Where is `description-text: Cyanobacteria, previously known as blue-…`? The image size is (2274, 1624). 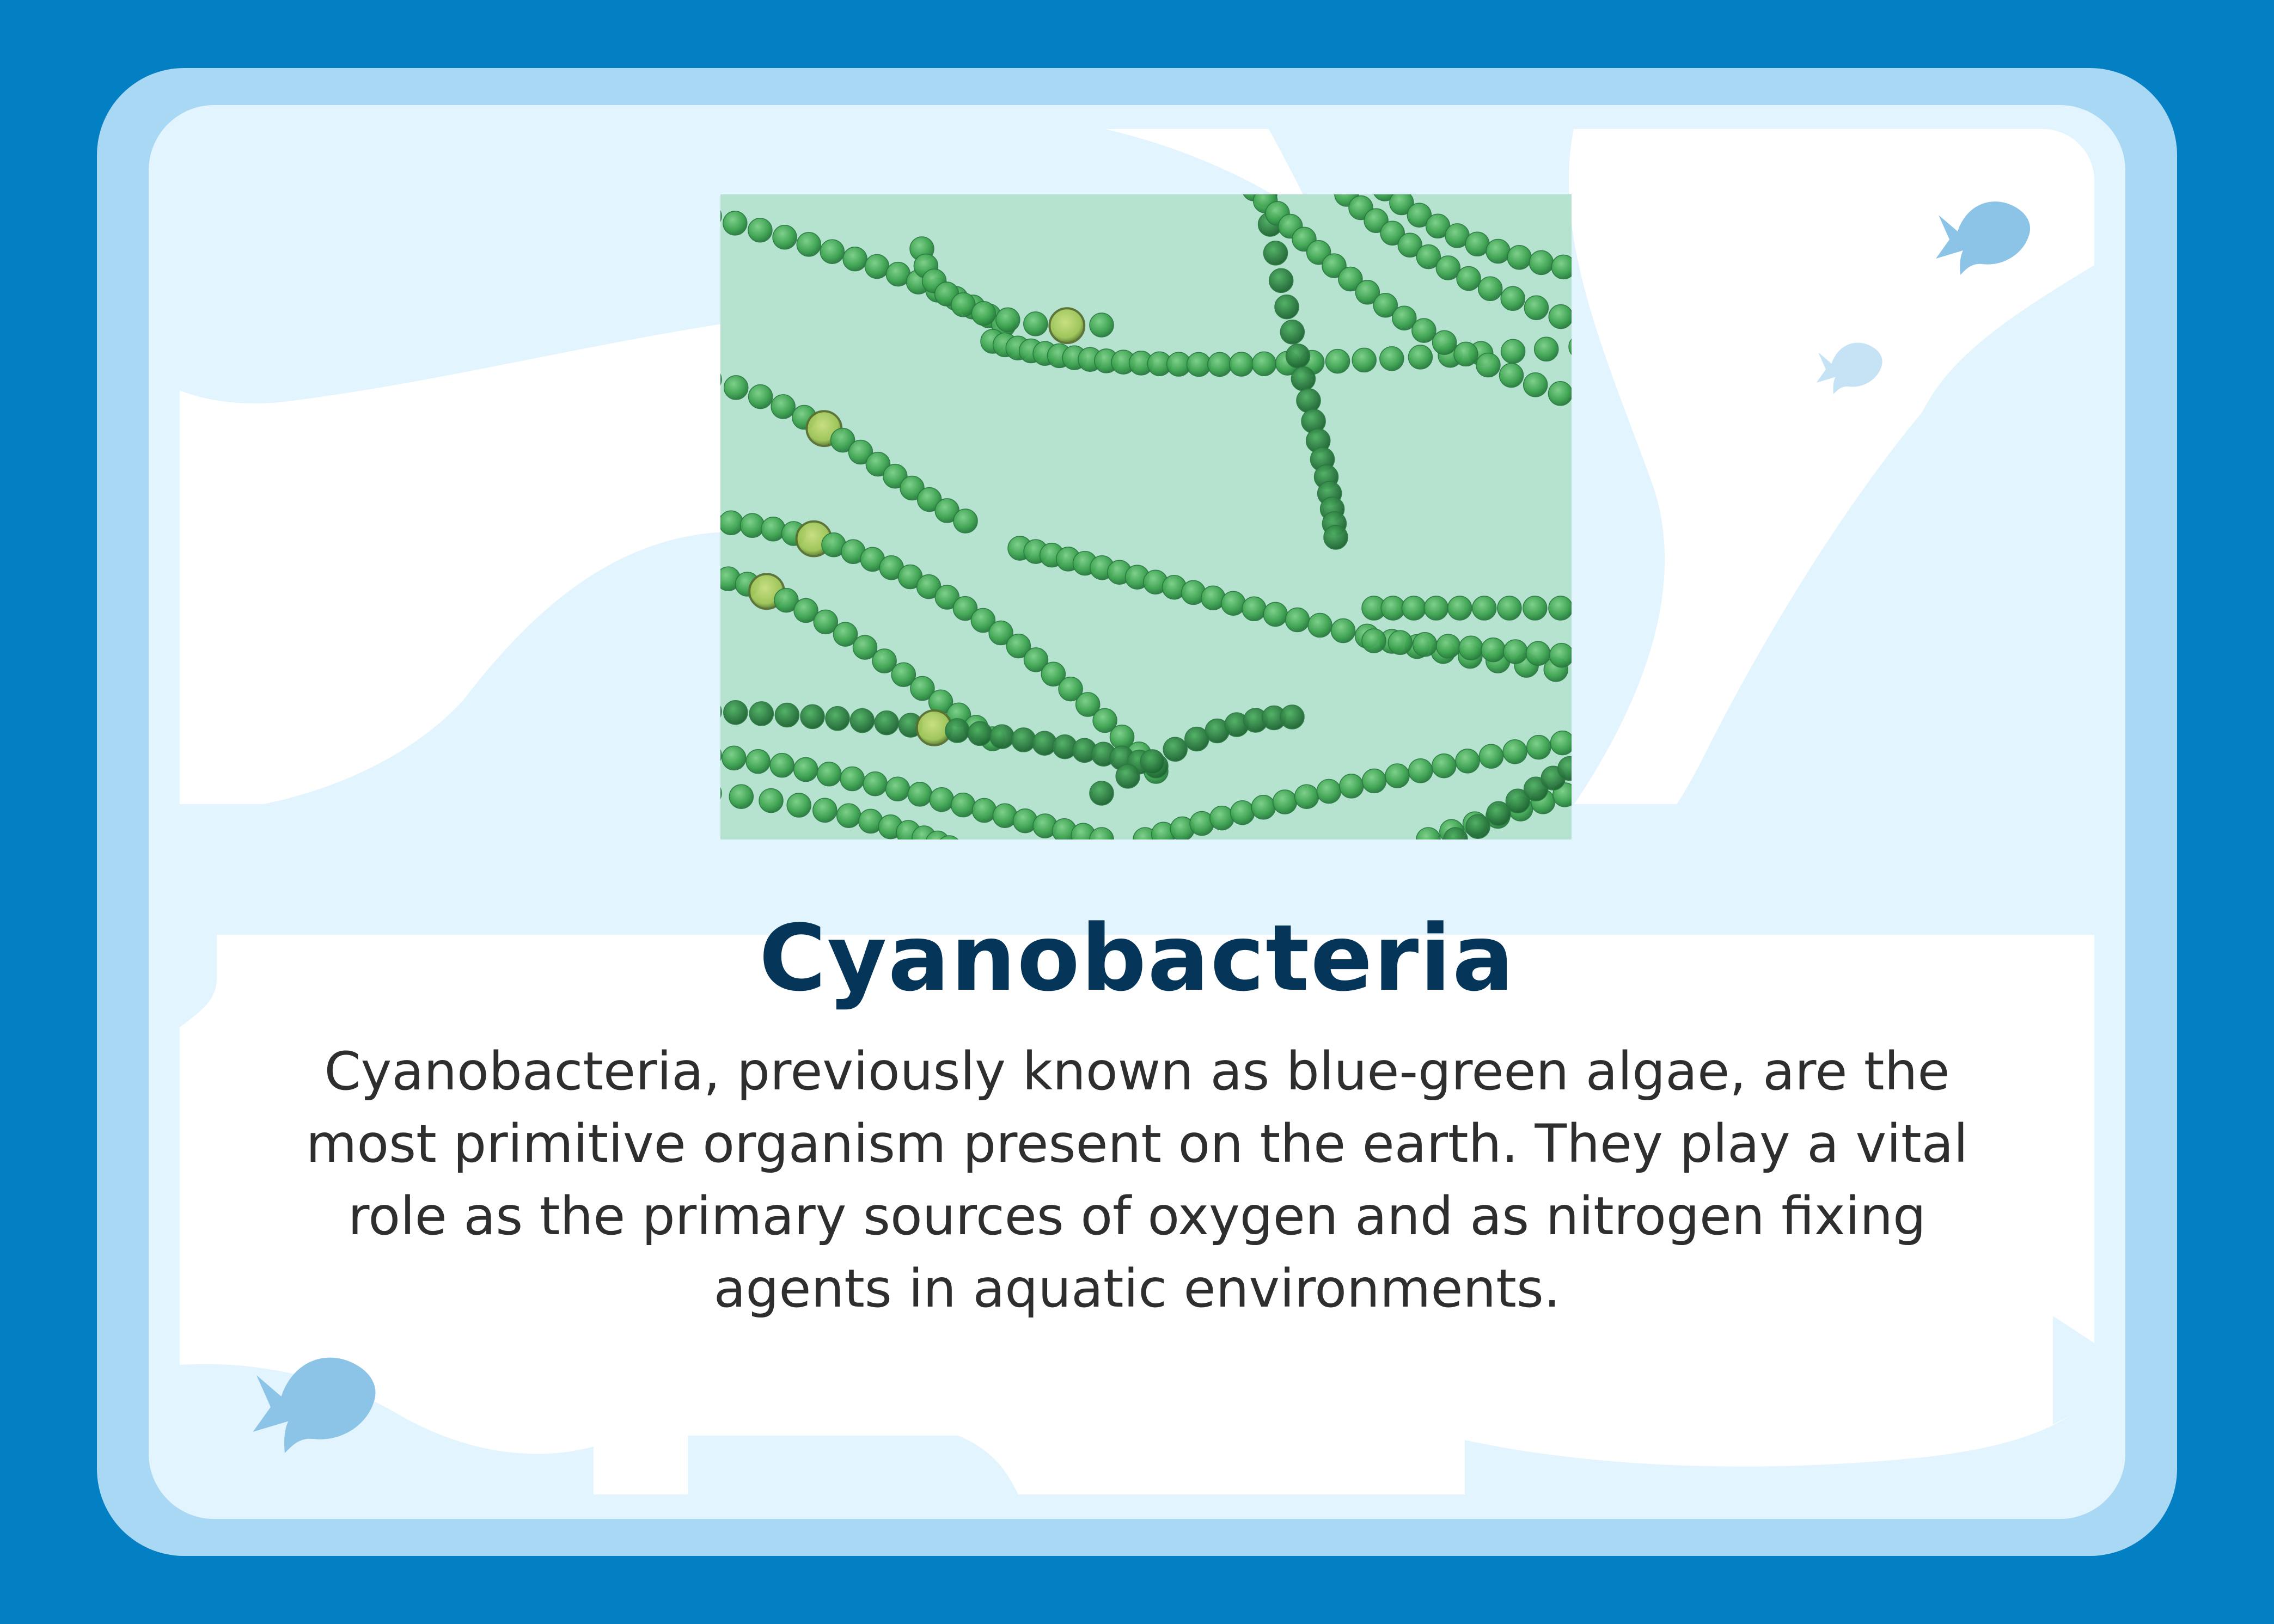
description-text: Cyanobacteria, previously known as blue-… is located at coordinates (1137, 1180).